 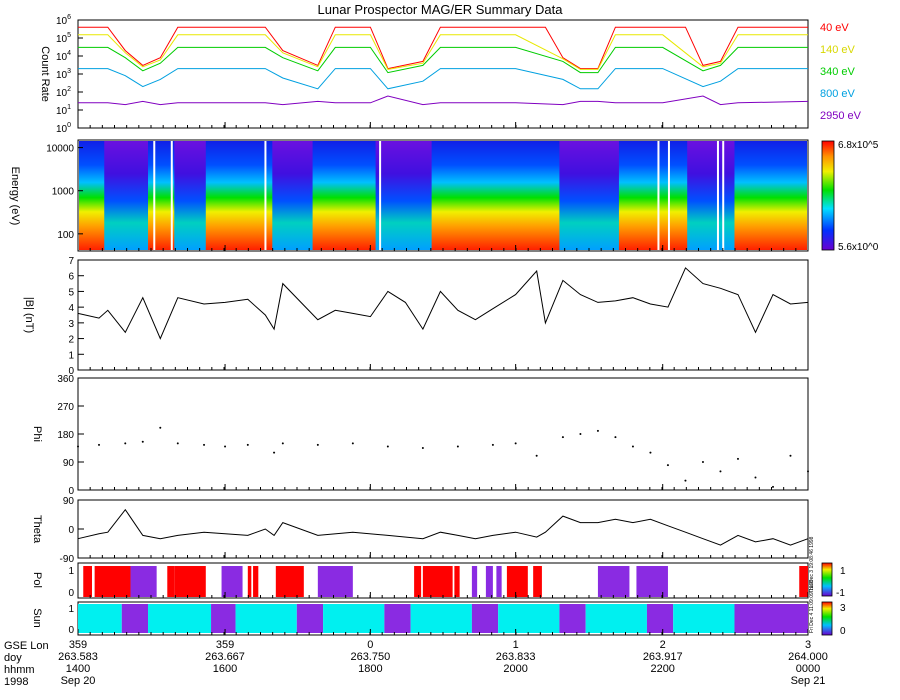 What do you see at coordinates (69, 501) in the screenshot?
I see `theta-ytick-label: 90` at bounding box center [69, 501].